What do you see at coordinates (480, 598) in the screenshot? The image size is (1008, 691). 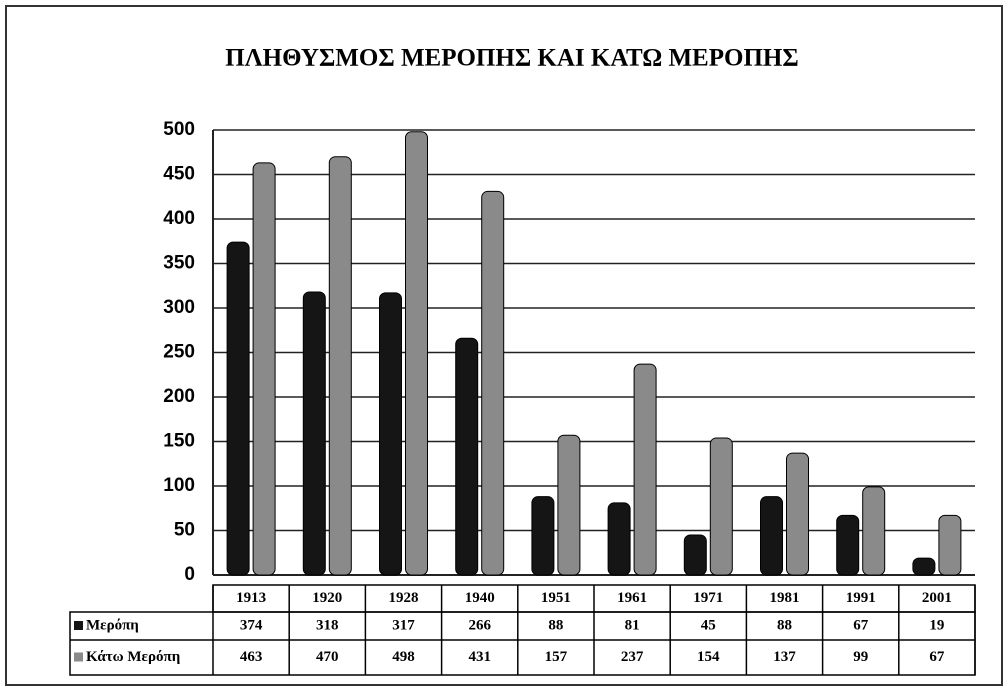 I see `x-tick-label: 1940` at bounding box center [480, 598].